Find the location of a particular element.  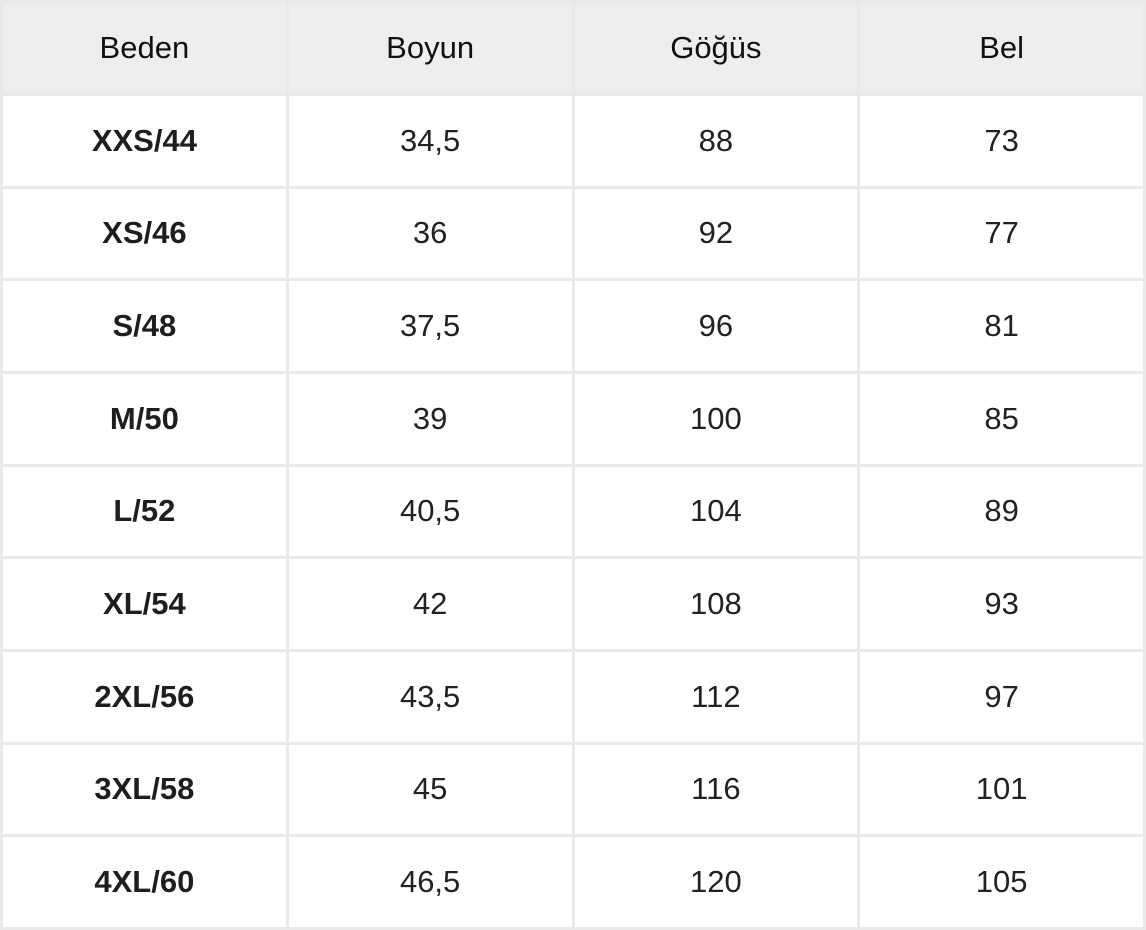

cell-bel: 89 is located at coordinates (1001, 511).